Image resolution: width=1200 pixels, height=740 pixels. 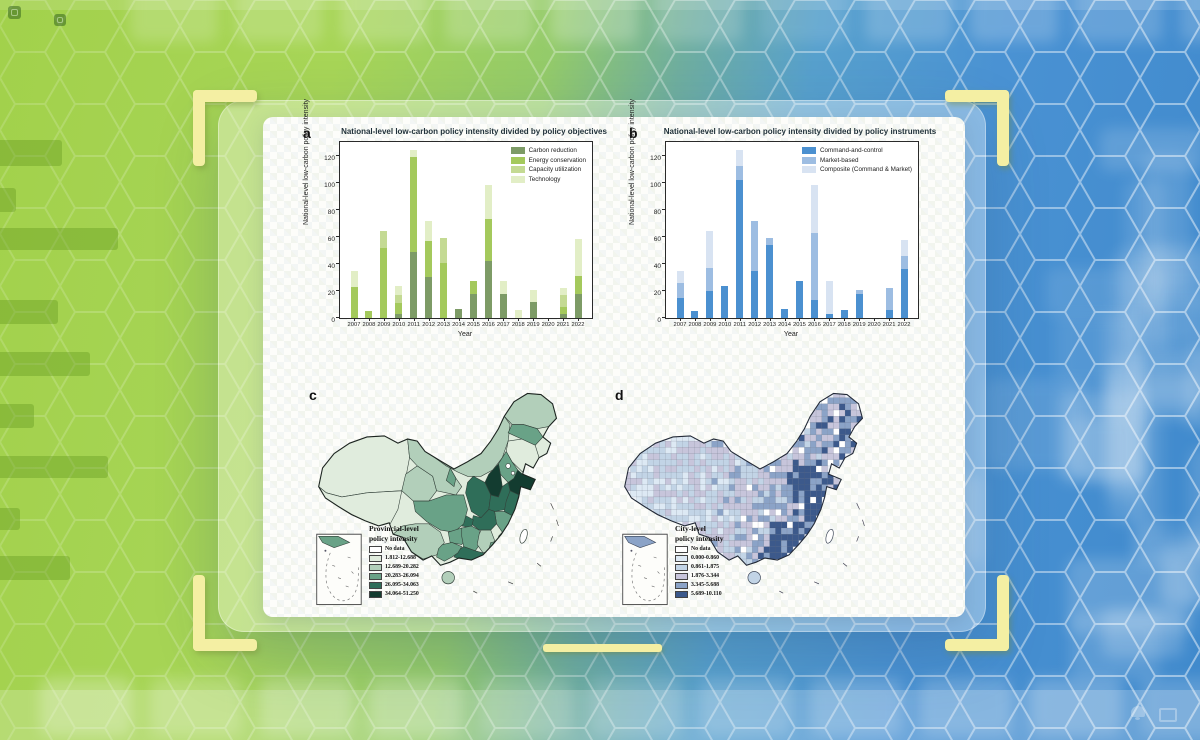 What do you see at coordinates (657, 266) in the screenshot?
I see `y-tick-label: 40` at bounding box center [657, 266].